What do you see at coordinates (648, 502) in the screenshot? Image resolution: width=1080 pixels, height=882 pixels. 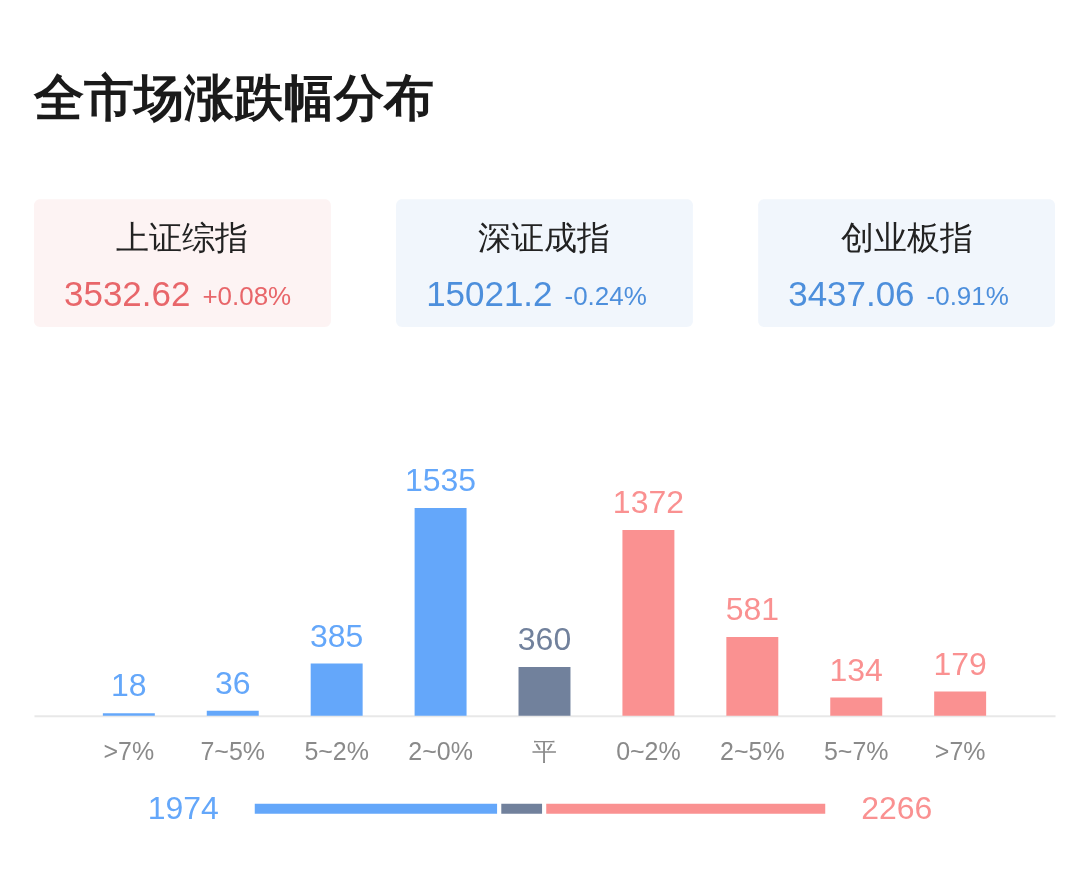 I see `data-label: 1372` at bounding box center [648, 502].